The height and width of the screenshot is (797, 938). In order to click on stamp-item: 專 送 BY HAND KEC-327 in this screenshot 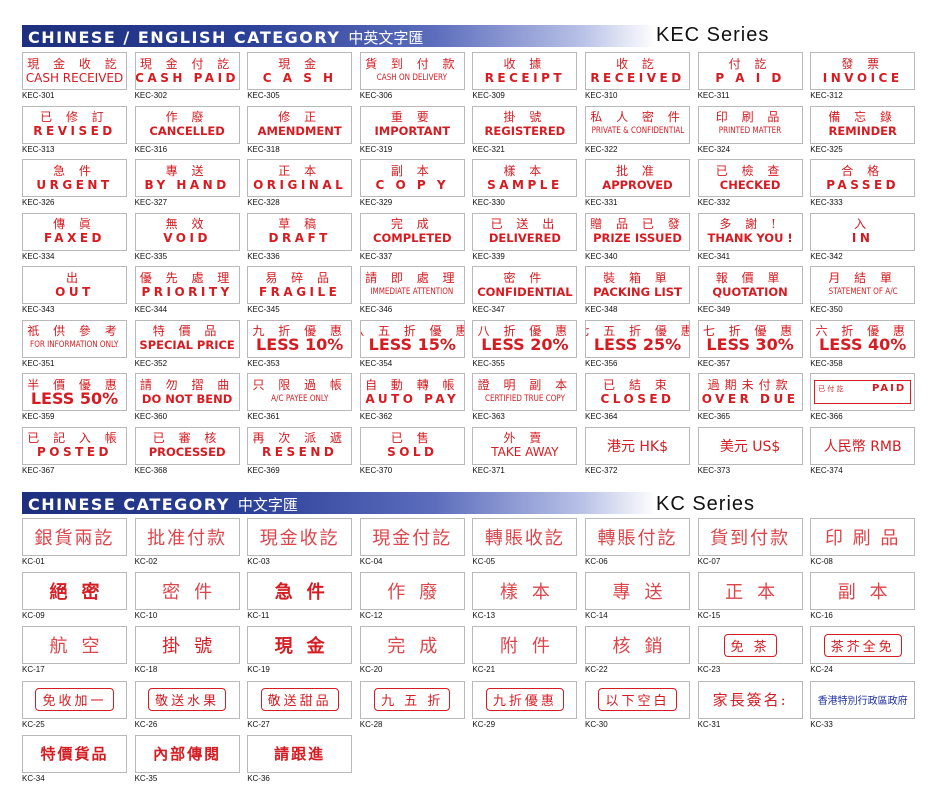, I will do `click(187, 183)`.